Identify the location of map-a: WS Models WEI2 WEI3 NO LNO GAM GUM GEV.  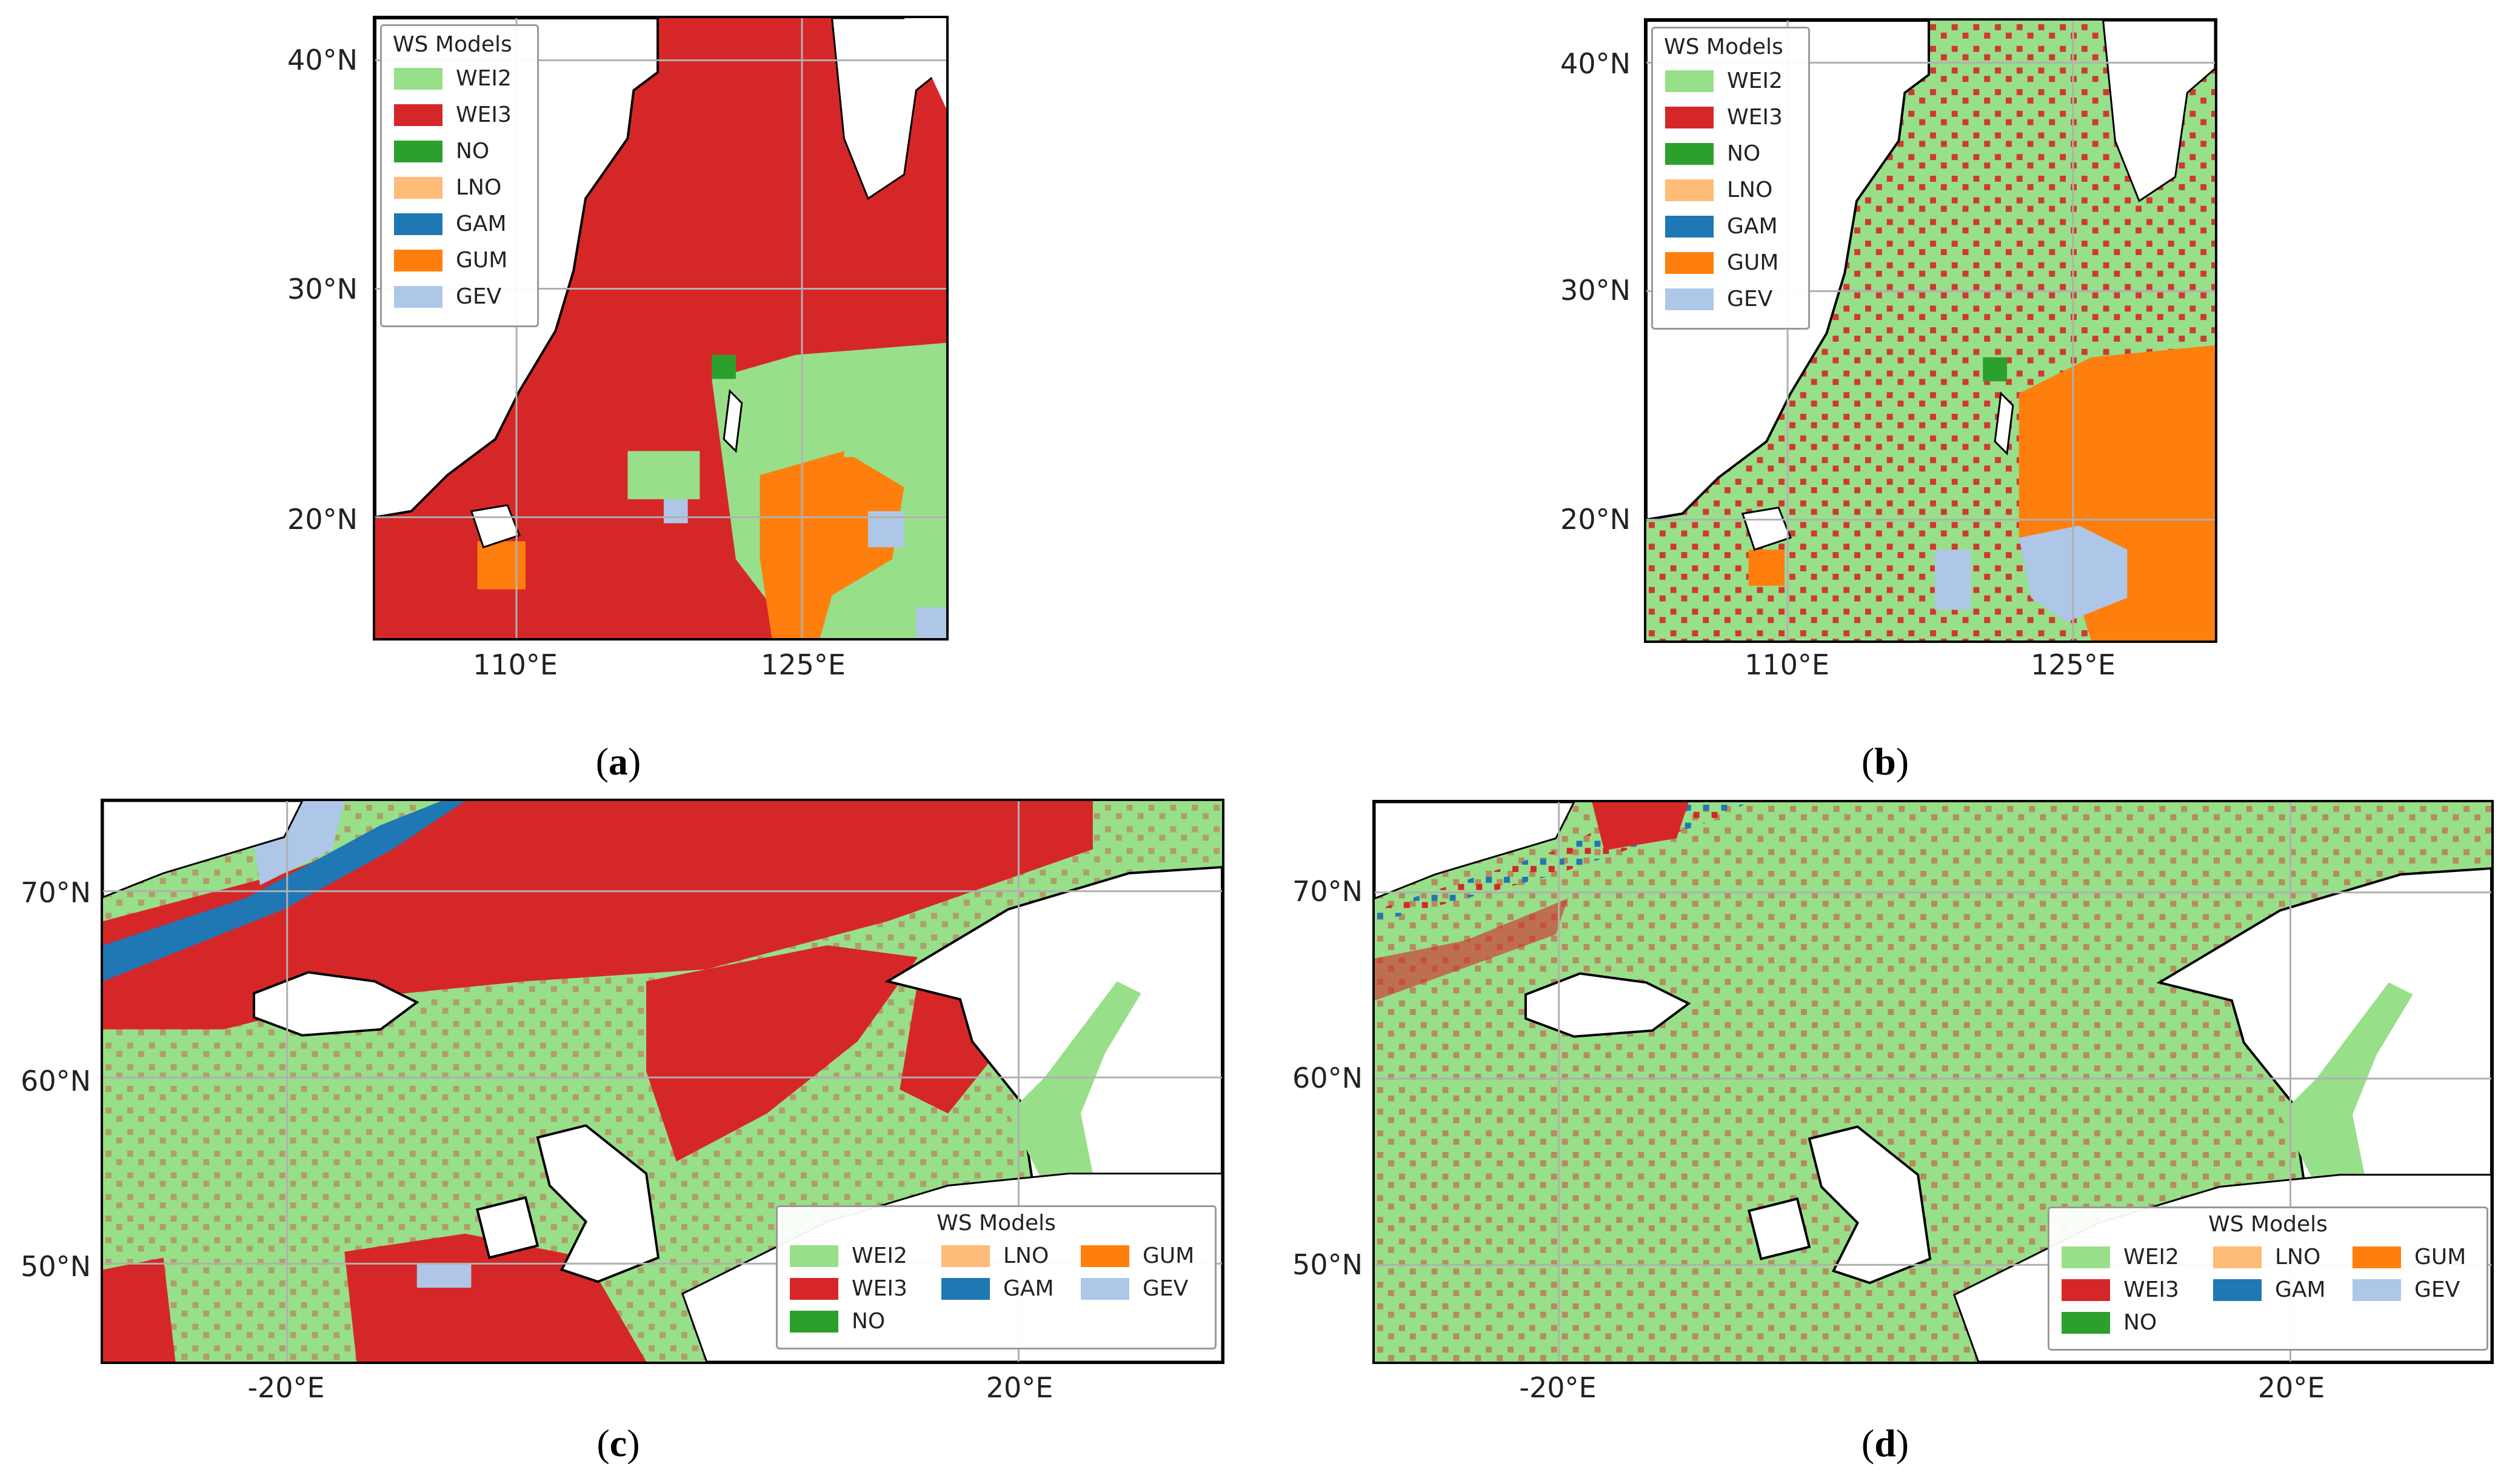
(661, 328).